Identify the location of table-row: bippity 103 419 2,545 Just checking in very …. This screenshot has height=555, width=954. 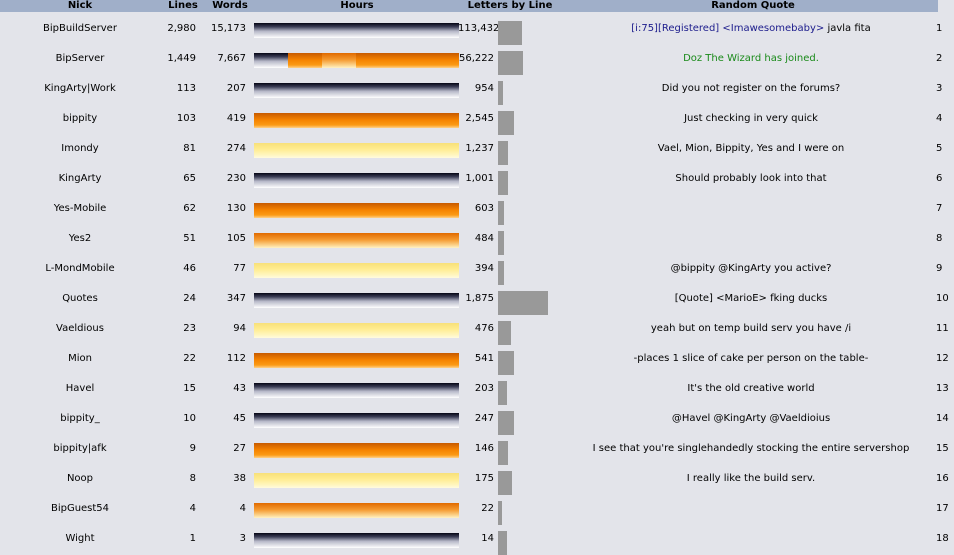
(477, 119).